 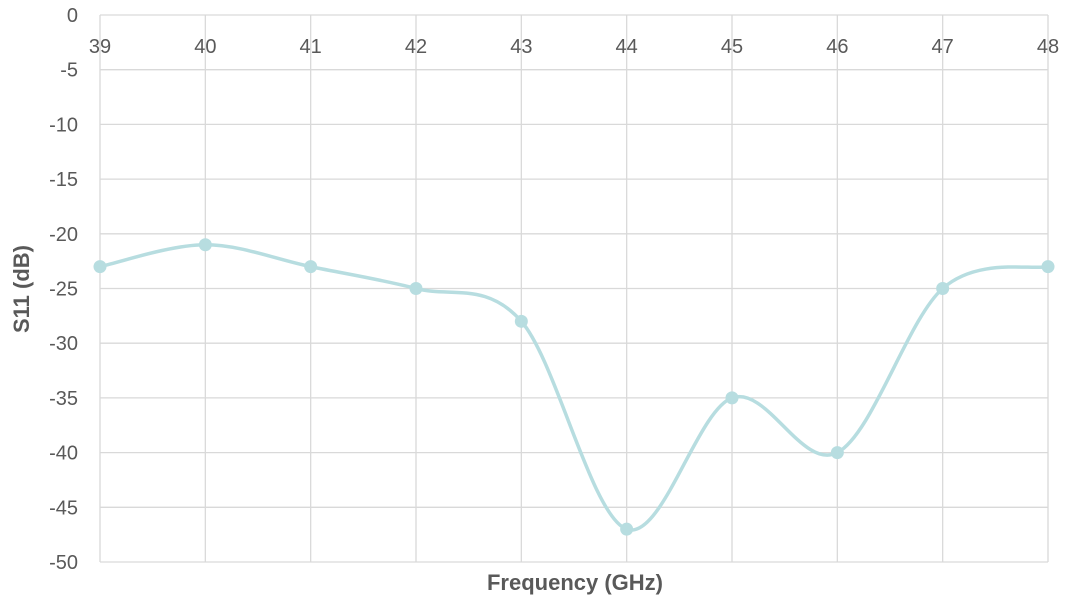 What do you see at coordinates (63, 399) in the screenshot?
I see `y-tick-label: -35` at bounding box center [63, 399].